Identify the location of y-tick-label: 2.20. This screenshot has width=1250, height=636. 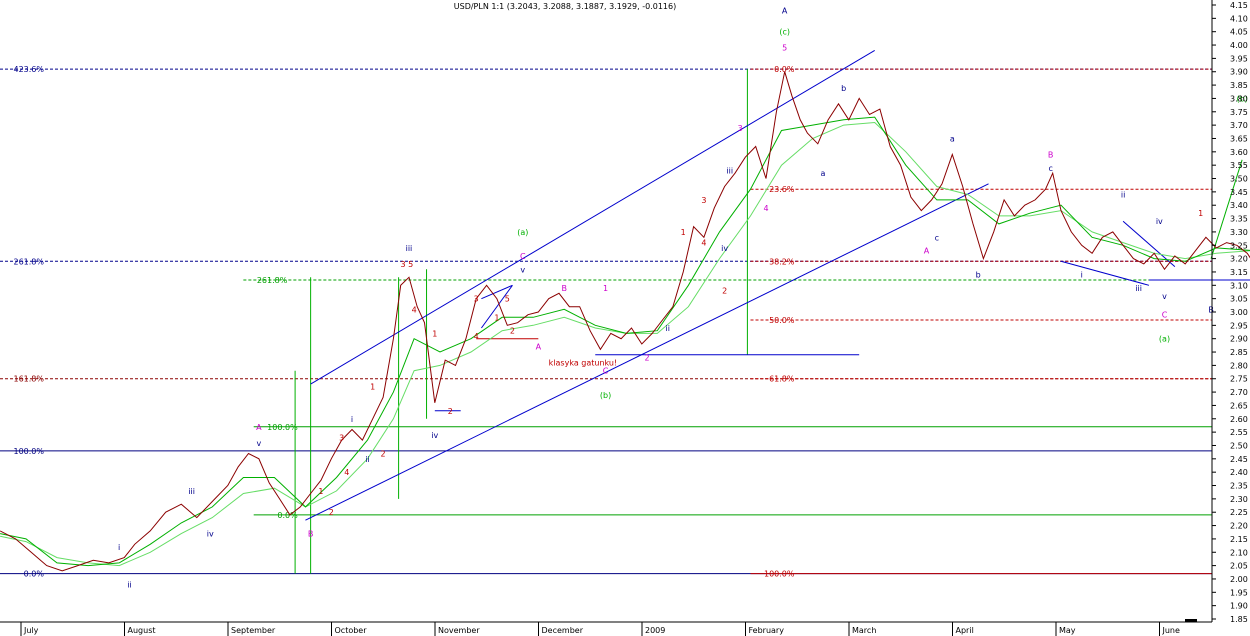
(1239, 526).